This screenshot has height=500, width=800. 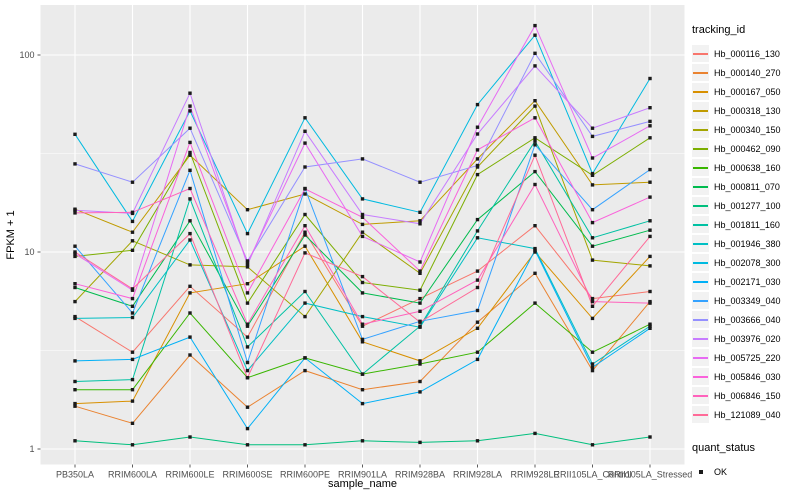 I want to click on legend-item-Hb_006846_150: Hb_006846_150, so click(x=745, y=395).